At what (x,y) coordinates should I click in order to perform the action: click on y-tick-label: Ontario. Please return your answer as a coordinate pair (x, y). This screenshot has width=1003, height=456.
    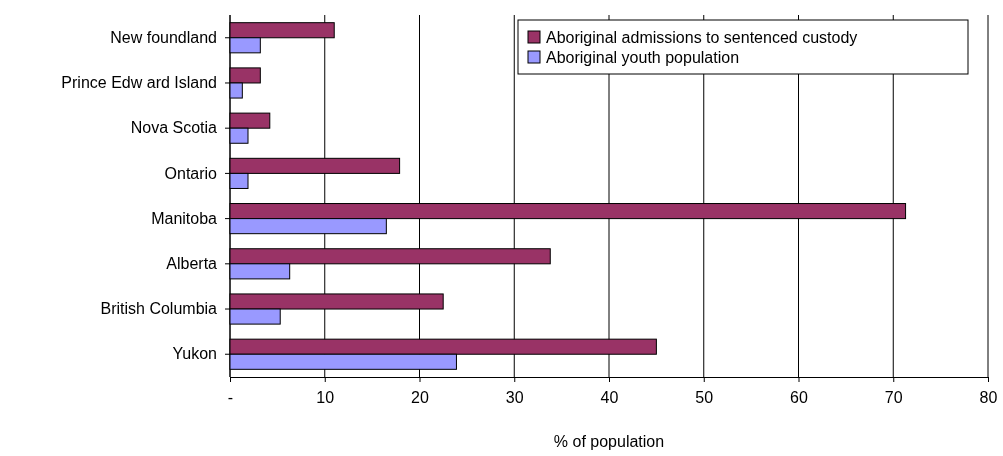
    Looking at the image, I should click on (191, 173).